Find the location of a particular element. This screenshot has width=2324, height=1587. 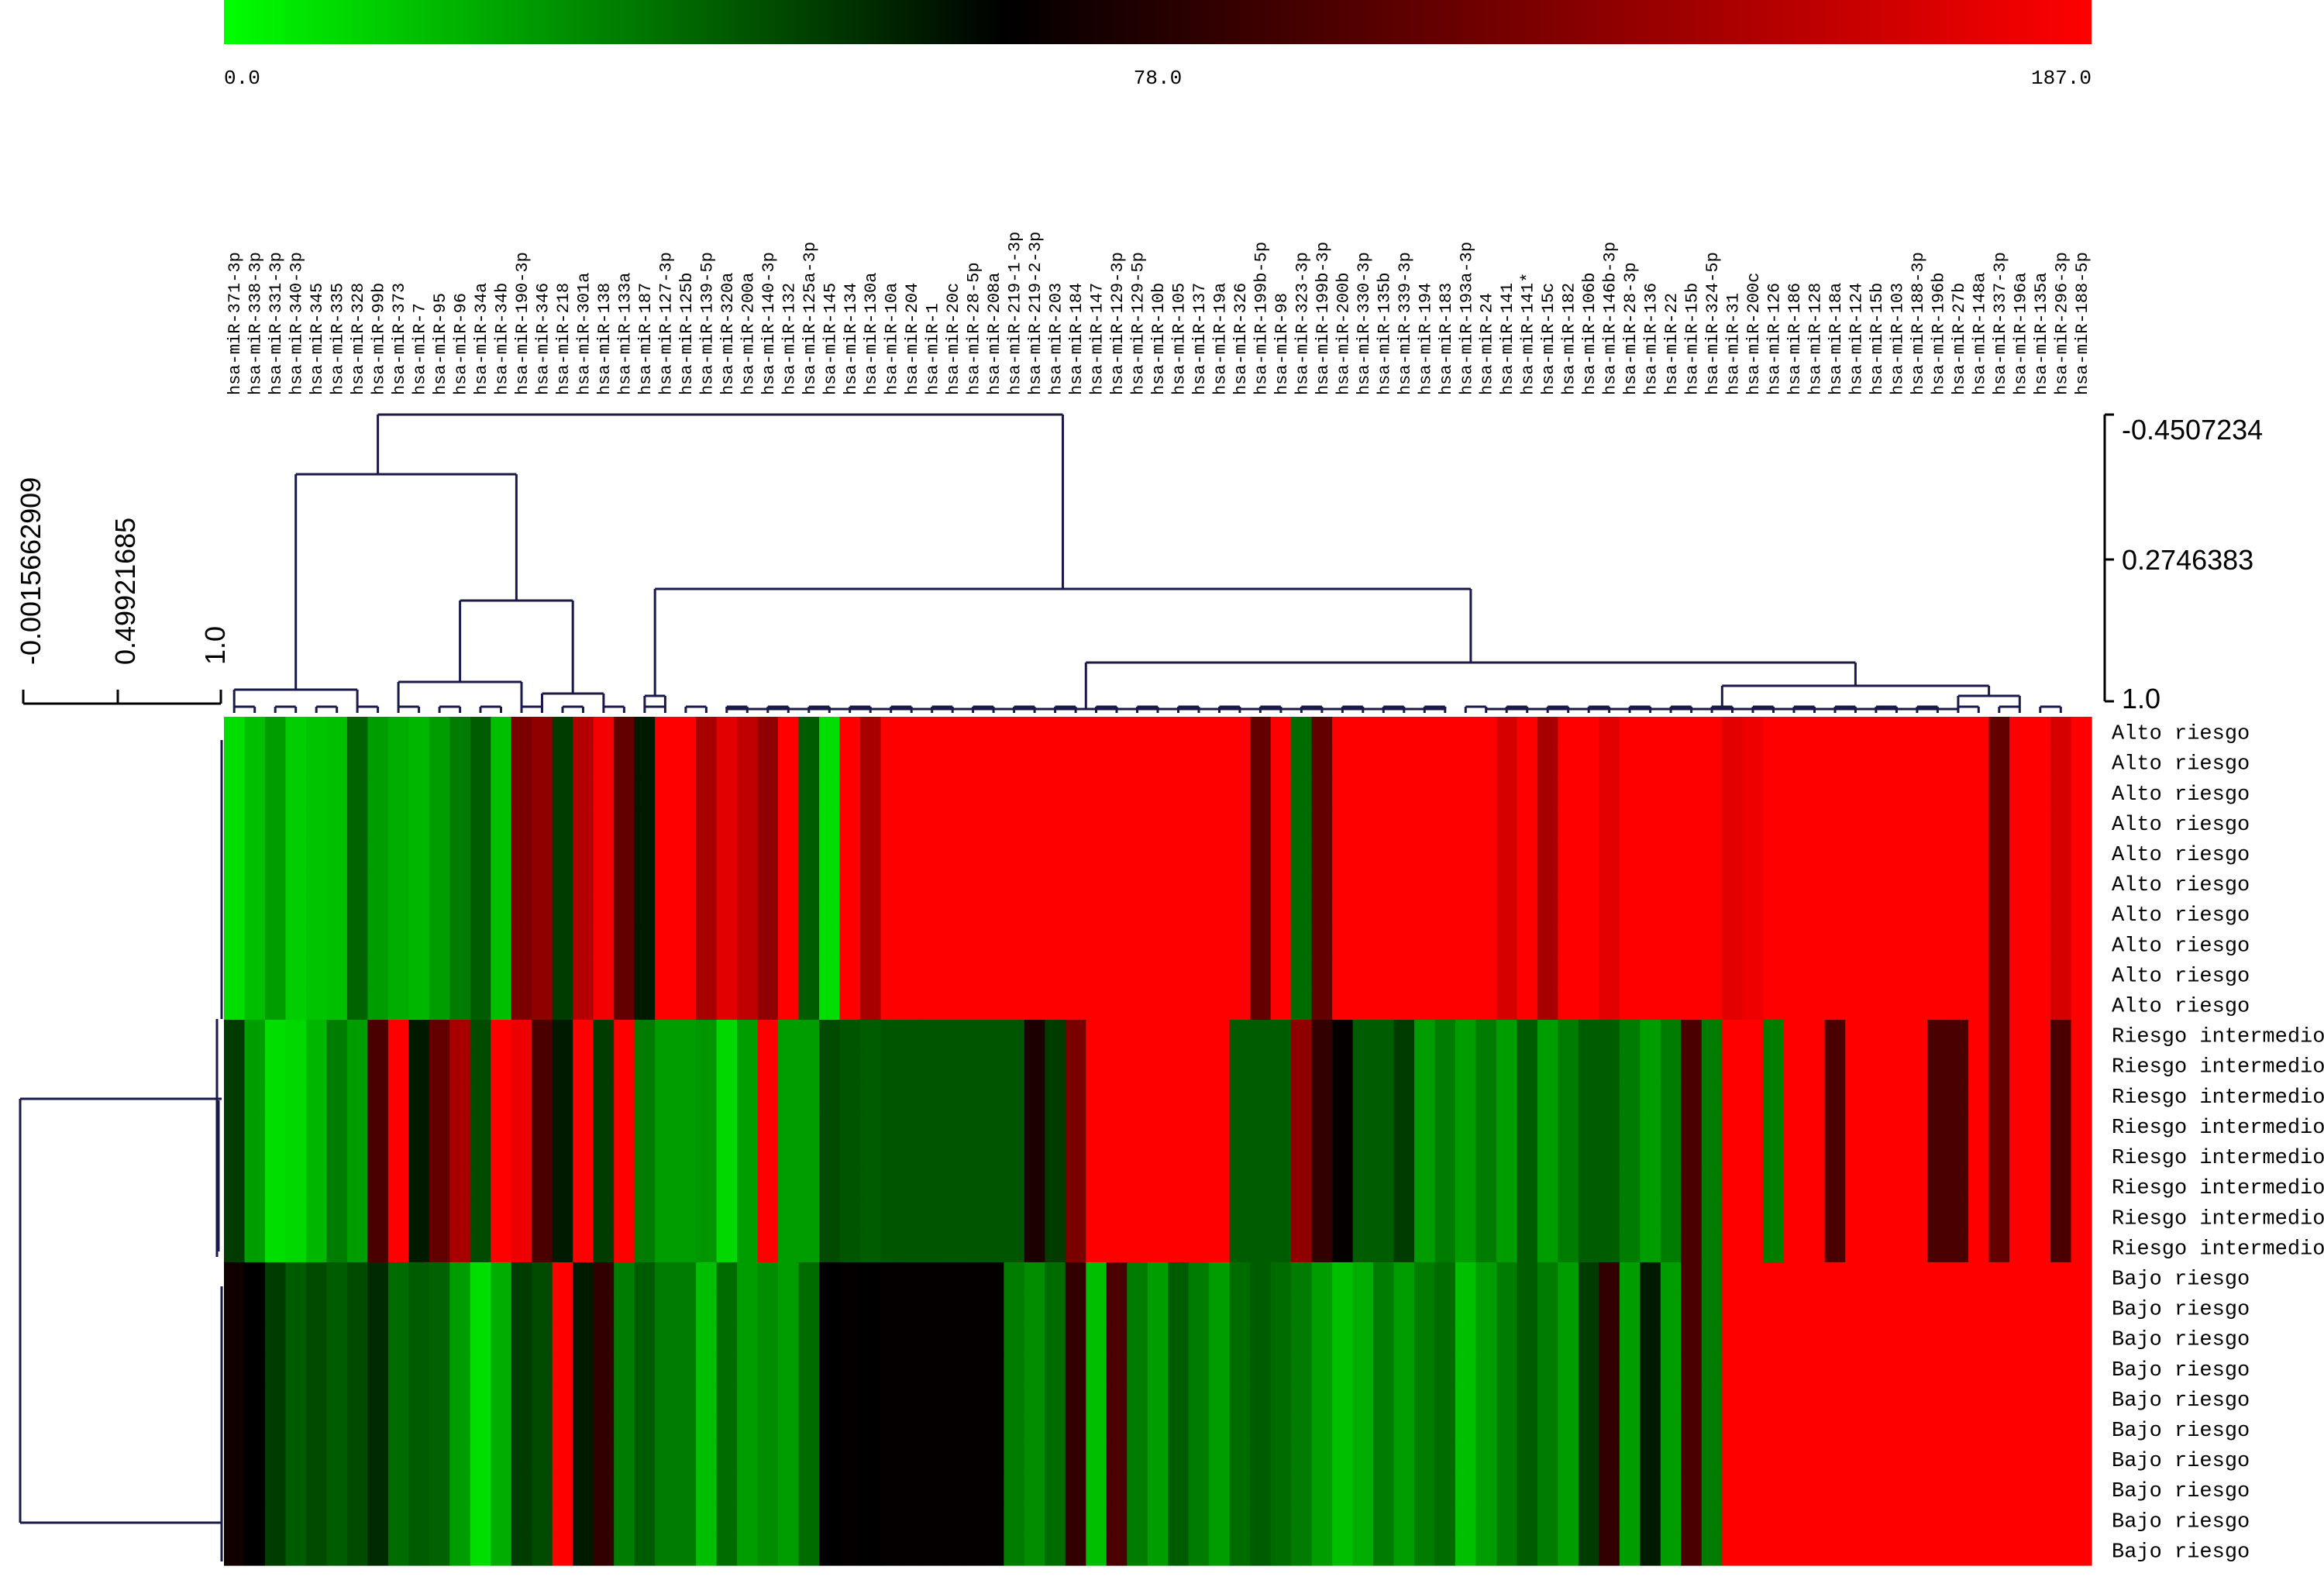

row-label: Bajo riesgo is located at coordinates (2181, 1311).